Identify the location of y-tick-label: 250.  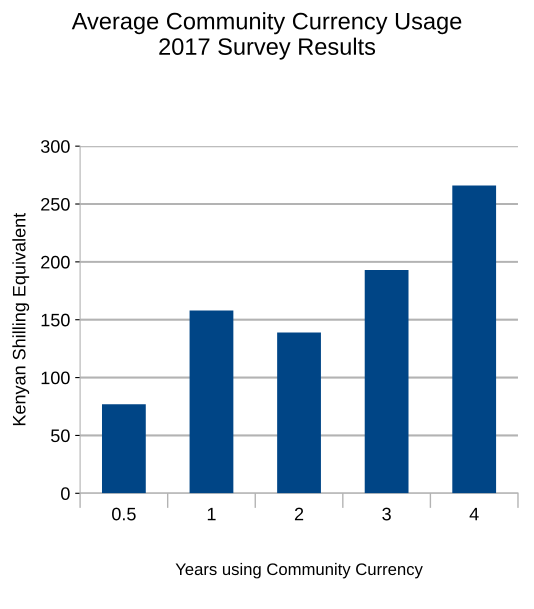
(55, 204).